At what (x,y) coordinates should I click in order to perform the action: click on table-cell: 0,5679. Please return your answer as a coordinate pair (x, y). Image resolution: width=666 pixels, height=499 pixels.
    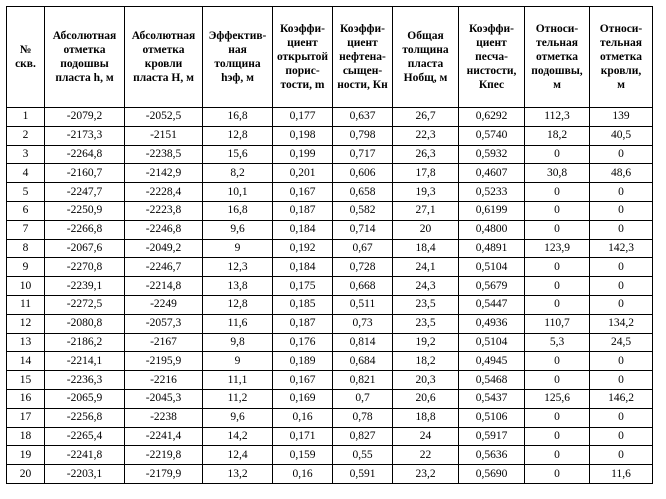
    Looking at the image, I should click on (491, 286).